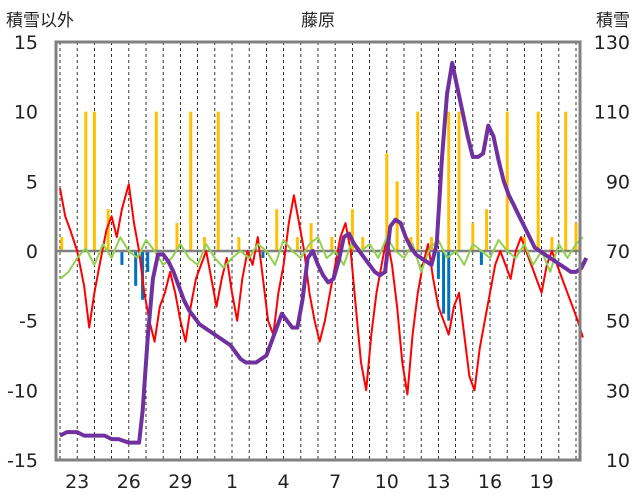 The image size is (636, 501). I want to click on left-tick-label: -5, so click(28, 322).